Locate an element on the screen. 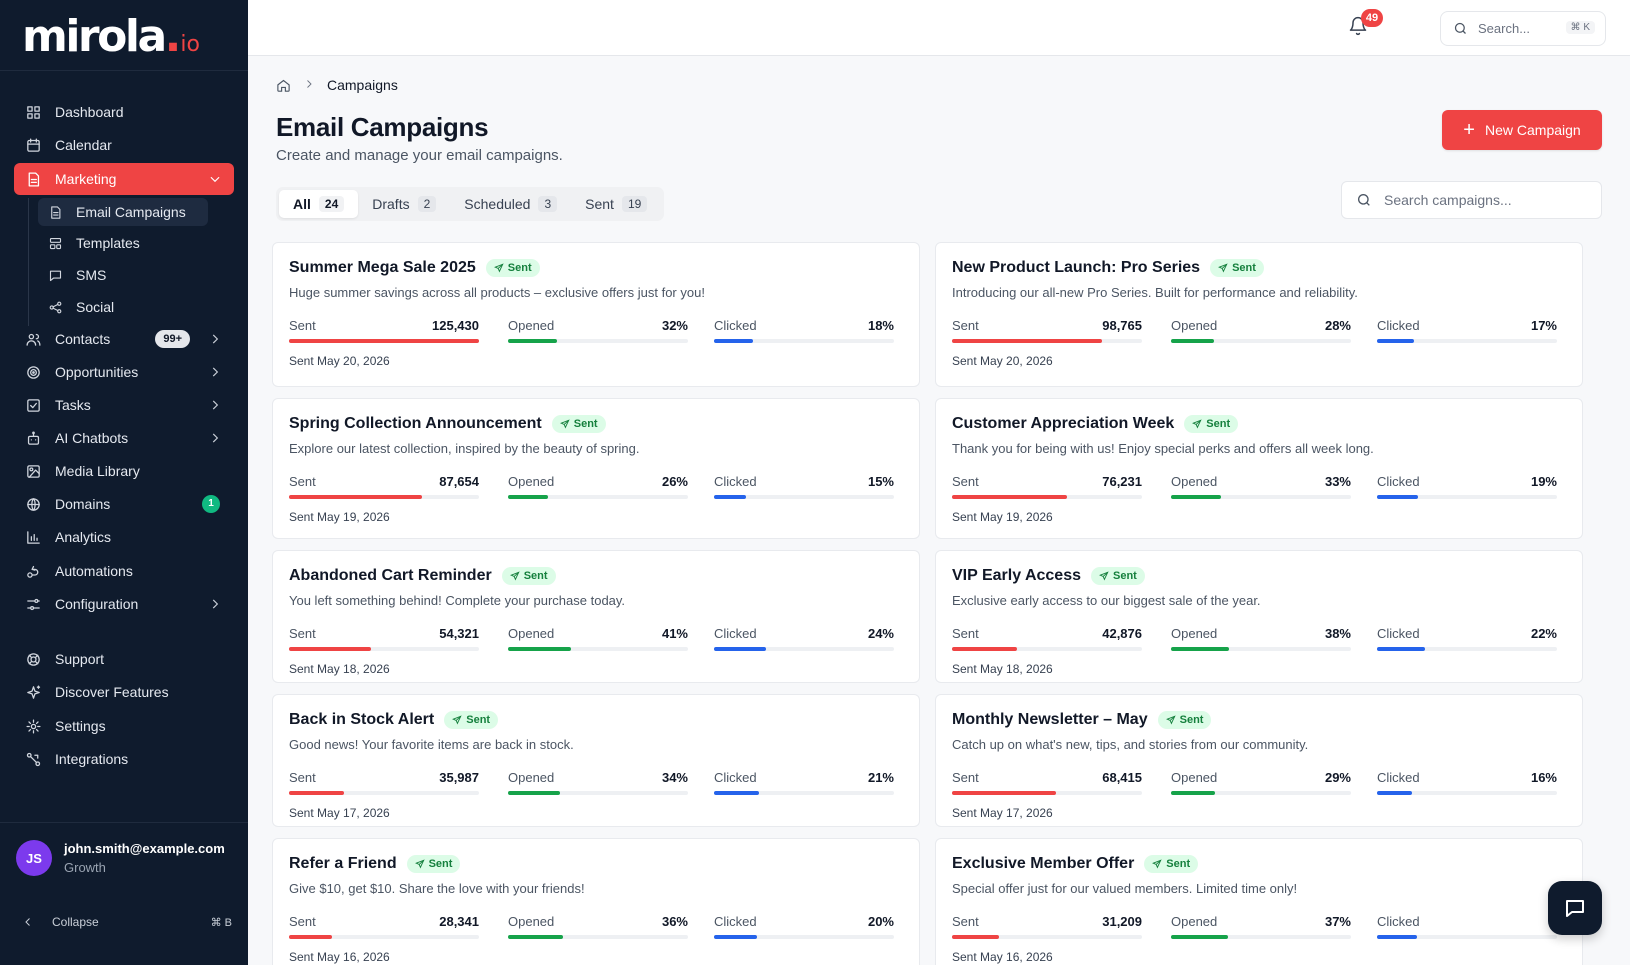  calendar-icon is located at coordinates (33, 145).